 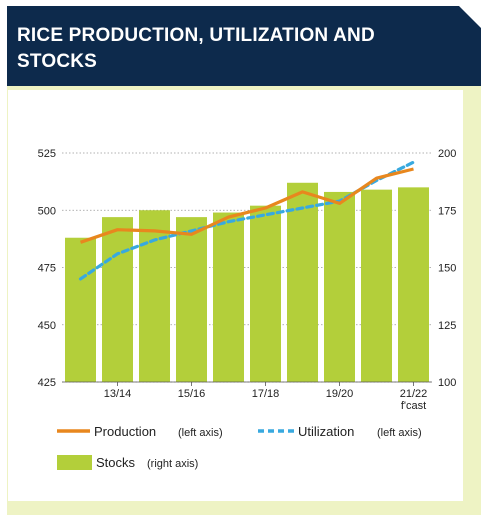 What do you see at coordinates (447, 326) in the screenshot?
I see `right-axis-tick-label: 125` at bounding box center [447, 326].